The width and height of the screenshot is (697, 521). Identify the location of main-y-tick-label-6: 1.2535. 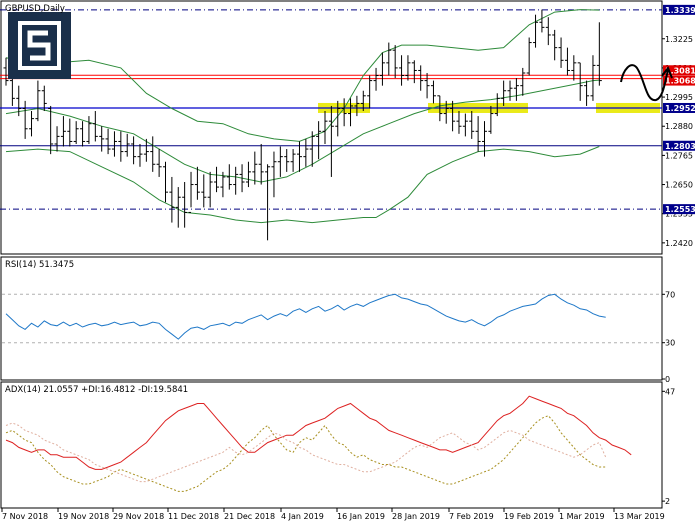
(679, 214).